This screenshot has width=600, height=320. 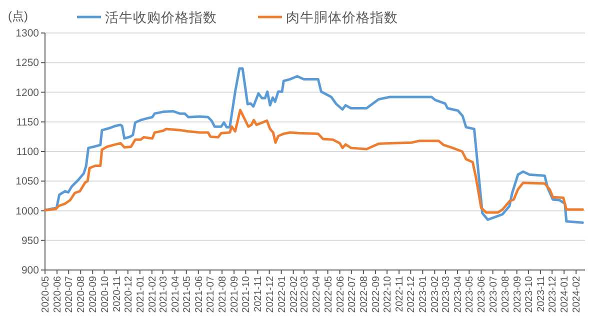 What do you see at coordinates (28, 211) in the screenshot?
I see `y-tick-label: 1000` at bounding box center [28, 211].